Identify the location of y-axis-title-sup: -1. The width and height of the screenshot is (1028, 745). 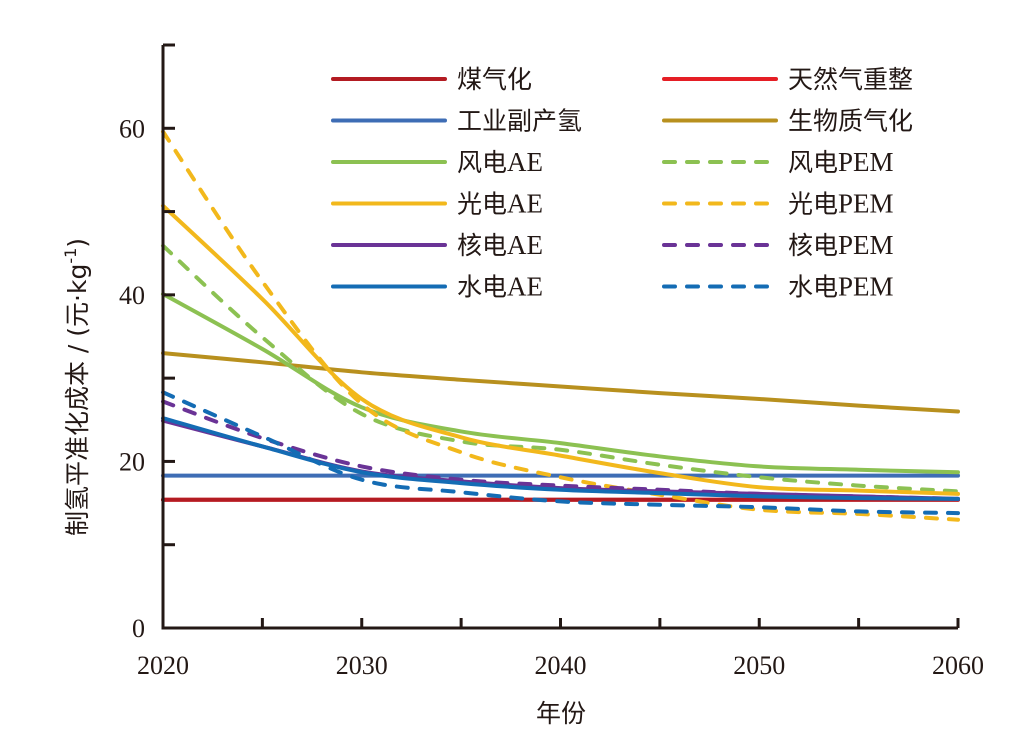
(70, 256).